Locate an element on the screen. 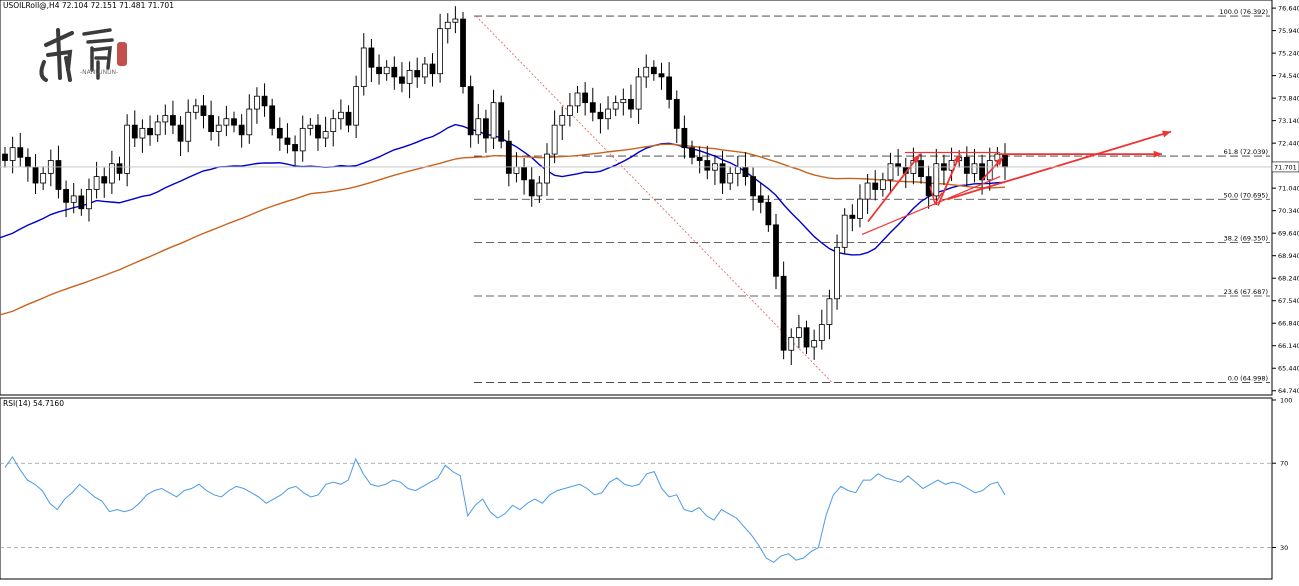 The width and height of the screenshot is (1299, 586). price-tick-label-0: 76.640 is located at coordinates (1288, 9).